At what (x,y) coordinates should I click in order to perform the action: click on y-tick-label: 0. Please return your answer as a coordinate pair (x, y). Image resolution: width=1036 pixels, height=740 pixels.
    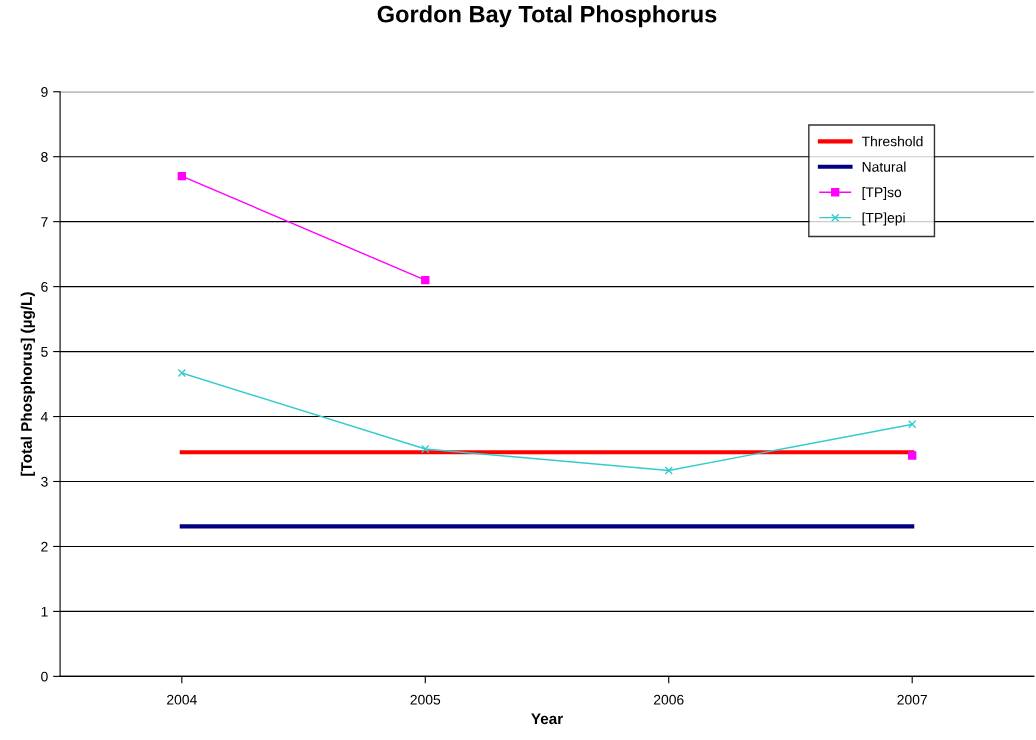
    Looking at the image, I should click on (44, 676).